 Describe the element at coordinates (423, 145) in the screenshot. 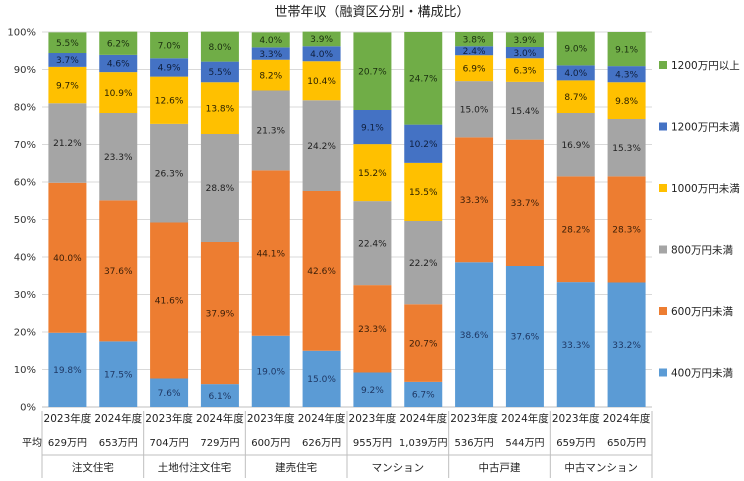

I see `data-label: 10.2%` at that location.